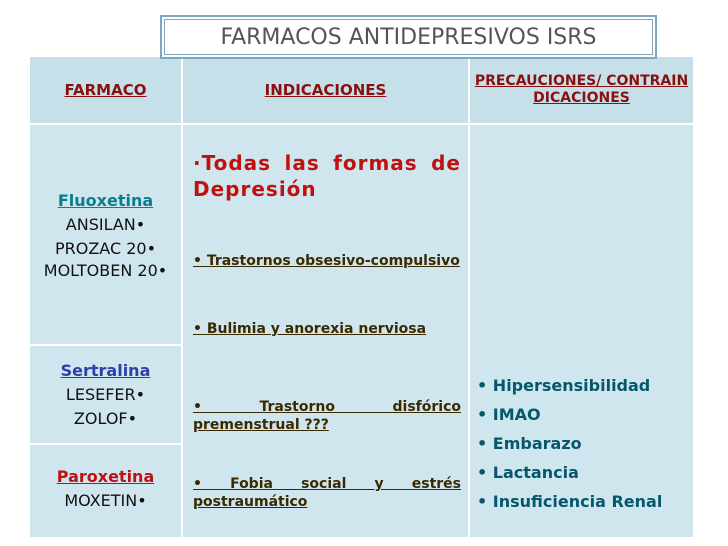 Image resolution: width=728 pixels, height=546 pixels. What do you see at coordinates (105, 500) in the screenshot?
I see `brand: MOXETIN•` at bounding box center [105, 500].